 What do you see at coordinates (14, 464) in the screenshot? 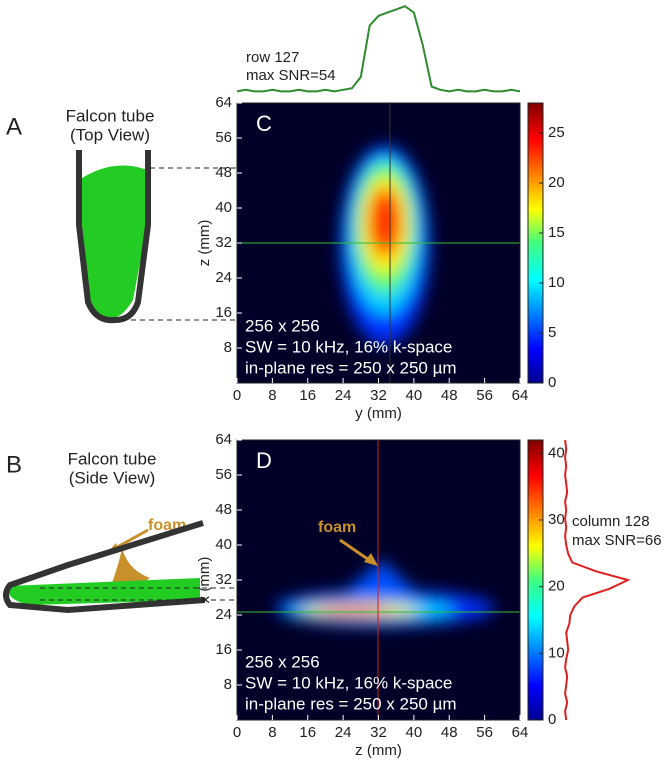
I see `panel-letter: B` at bounding box center [14, 464].